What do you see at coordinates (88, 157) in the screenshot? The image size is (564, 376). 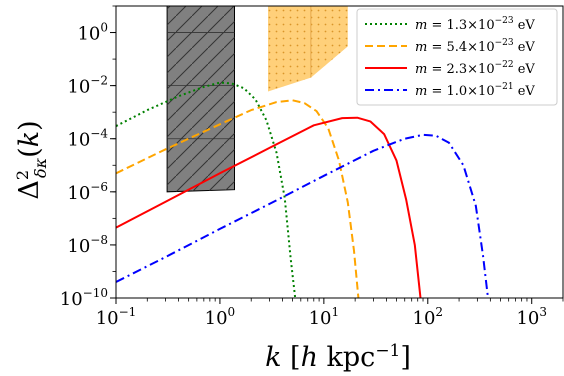 I see `y-axis: 10⁻¹⁰ 10⁻⁸ 10⁻⁶ 10⁻⁴ 10⁻² 10⁰` at bounding box center [88, 157].